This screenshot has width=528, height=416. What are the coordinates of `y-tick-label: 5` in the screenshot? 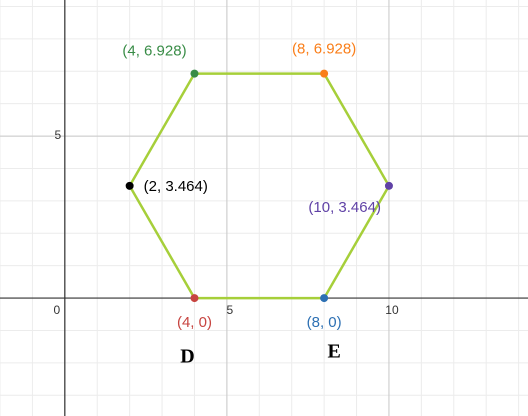 It's located at (57, 135).